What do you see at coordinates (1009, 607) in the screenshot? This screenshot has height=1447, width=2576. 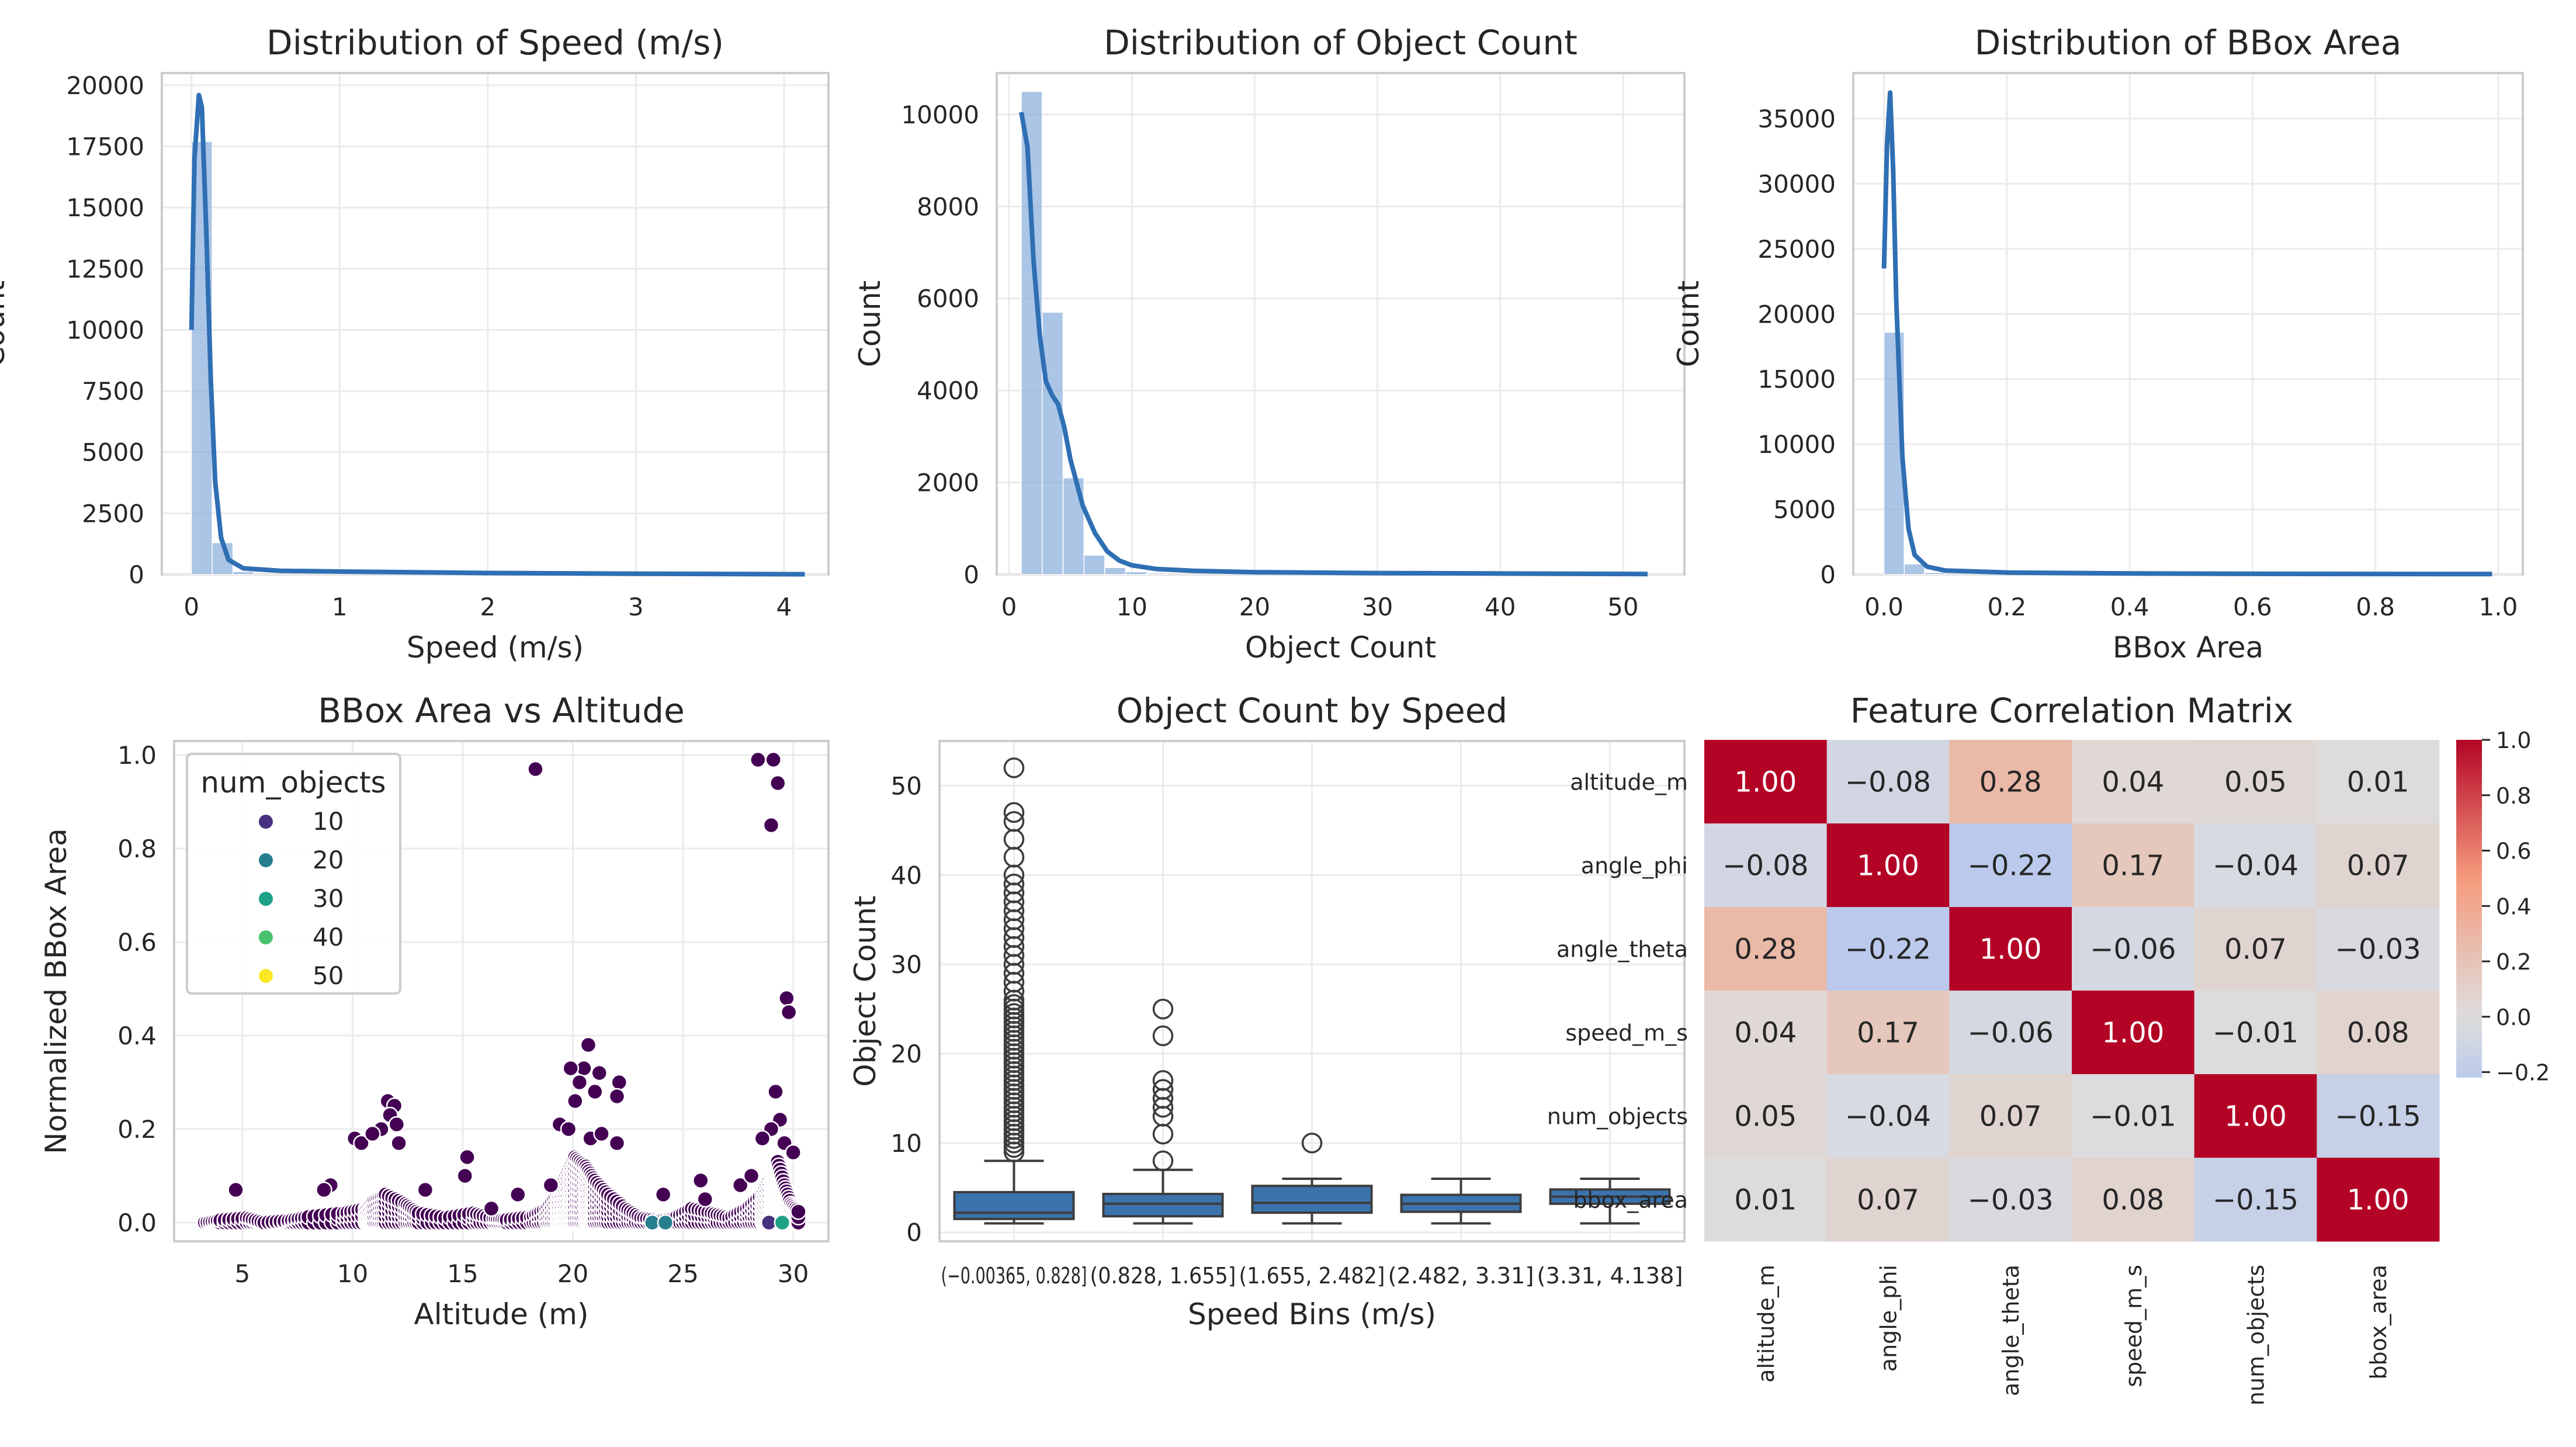 I see `x-tick-label: 0` at bounding box center [1009, 607].